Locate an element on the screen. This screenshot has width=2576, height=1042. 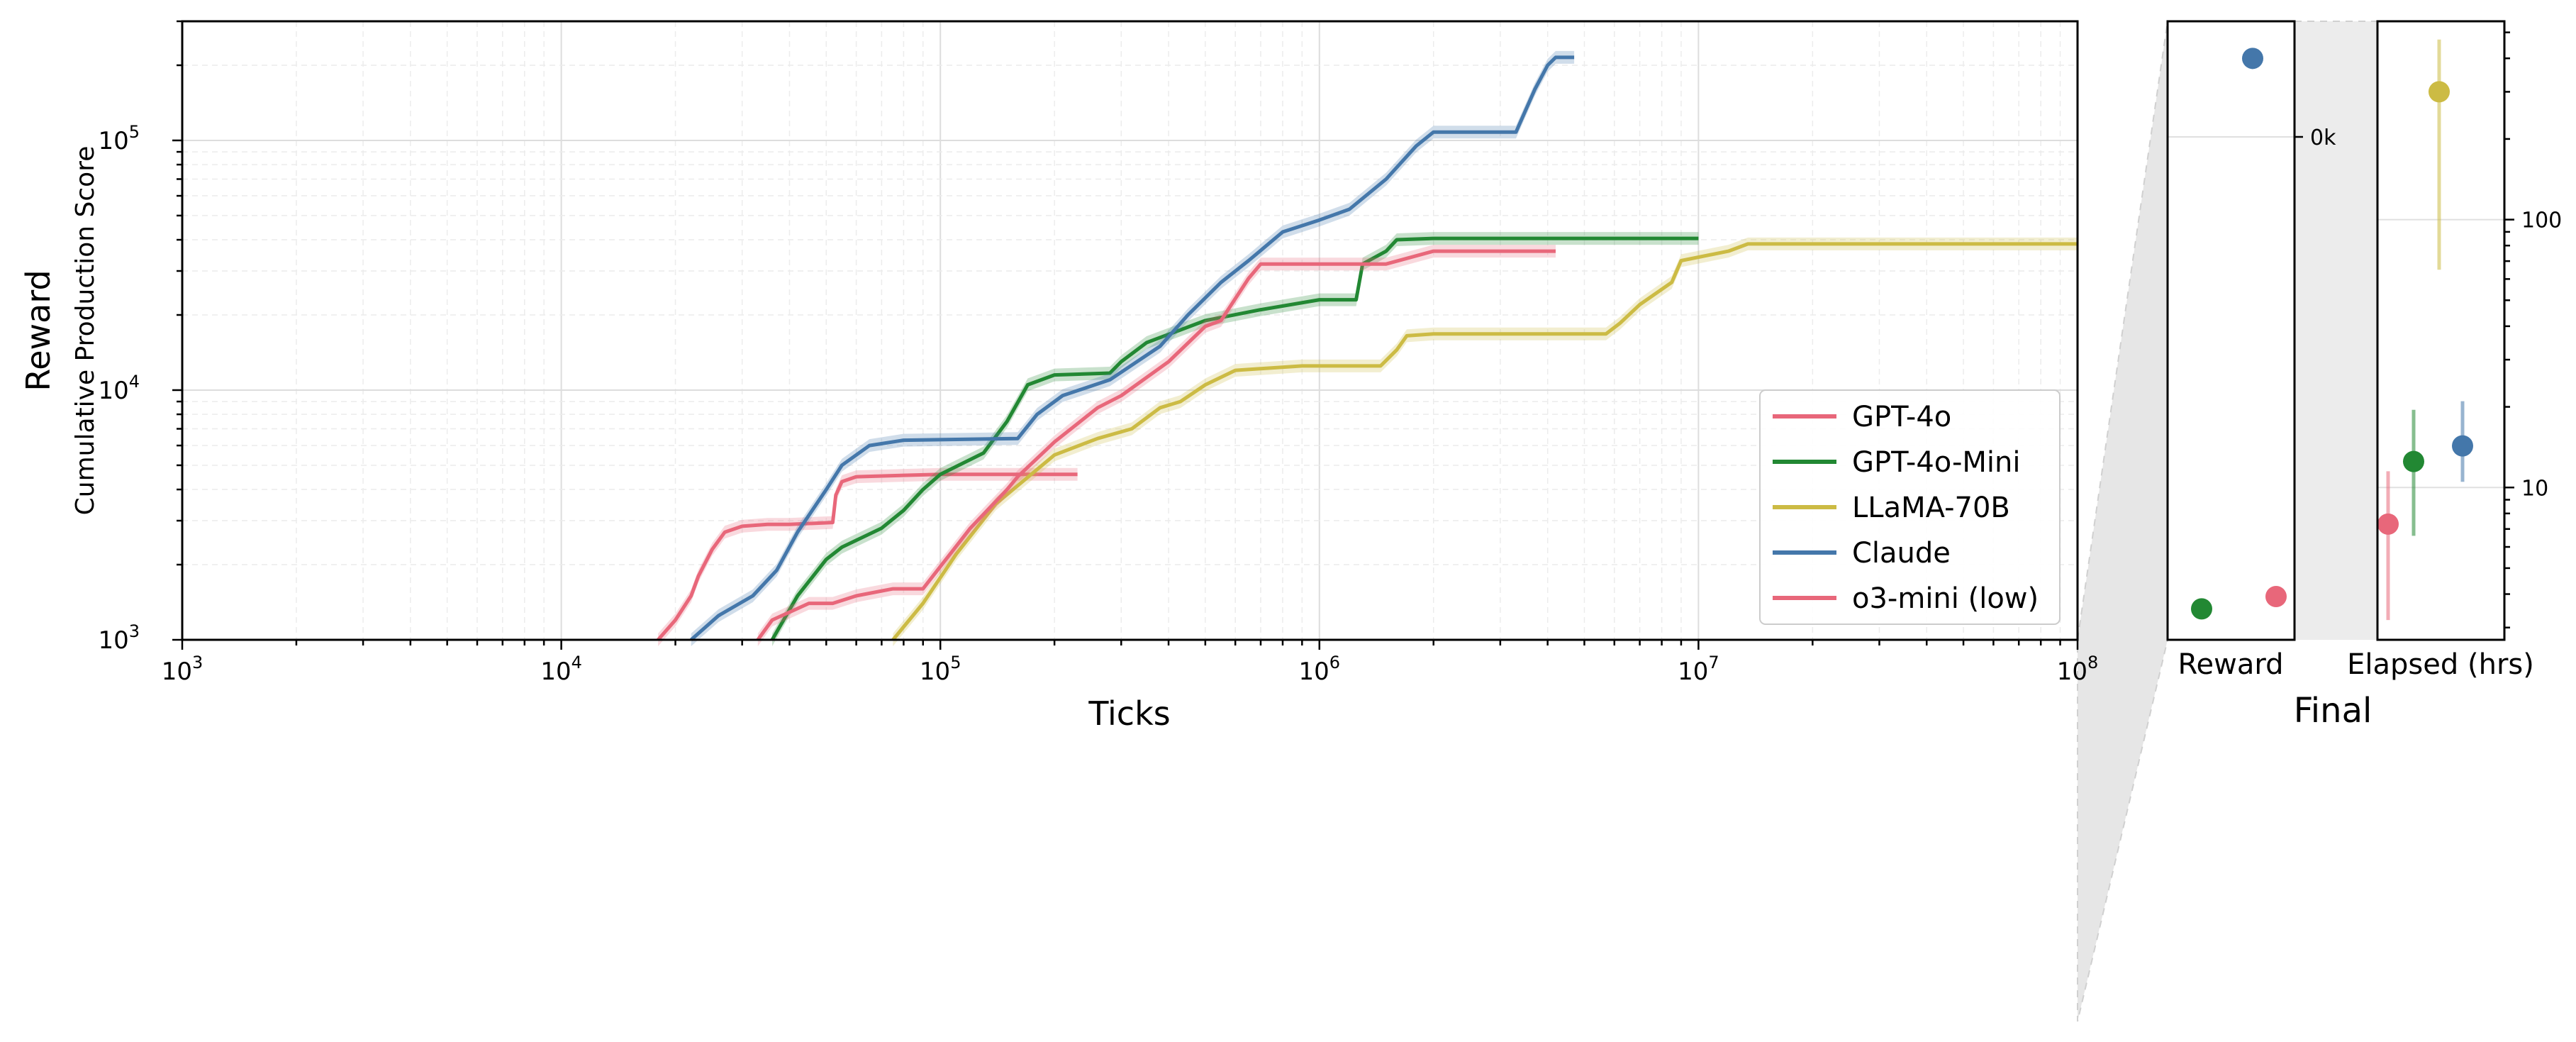
reward-subplot: 0k Reward is located at coordinates (2251, 350).